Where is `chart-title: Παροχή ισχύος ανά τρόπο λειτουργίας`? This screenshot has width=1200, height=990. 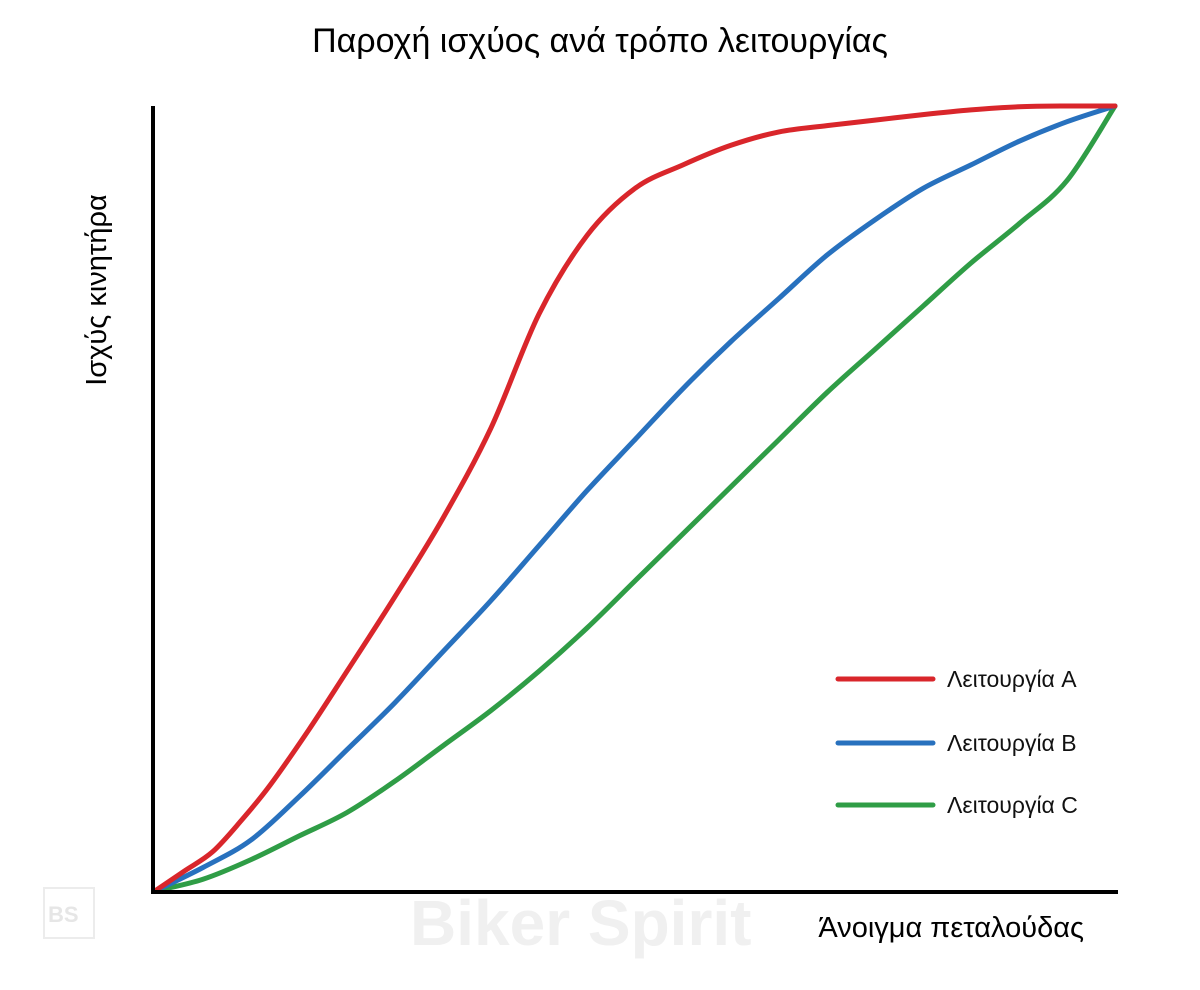 chart-title: Παροχή ισχύος ανά τρόπο λειτουργίας is located at coordinates (600, 41).